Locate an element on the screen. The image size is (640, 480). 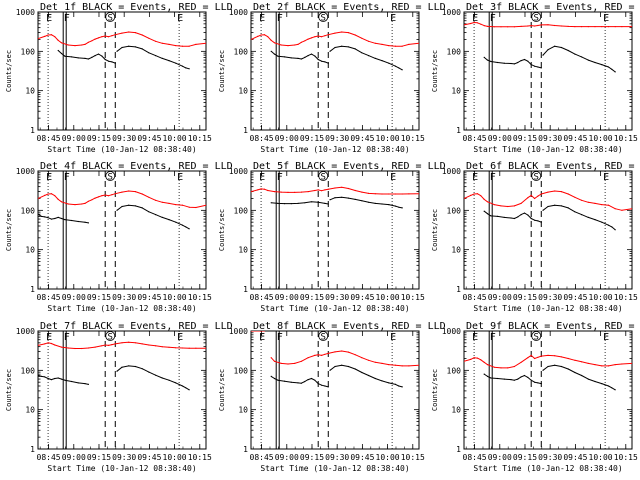
y-tick-label: 100 is located at coordinates (454, 210).